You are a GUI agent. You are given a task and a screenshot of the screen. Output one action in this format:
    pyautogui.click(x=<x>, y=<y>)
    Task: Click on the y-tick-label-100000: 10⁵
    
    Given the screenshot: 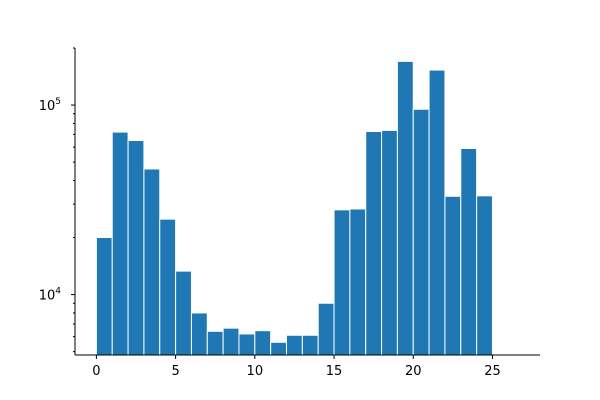 What is the action you would take?
    pyautogui.click(x=50, y=105)
    